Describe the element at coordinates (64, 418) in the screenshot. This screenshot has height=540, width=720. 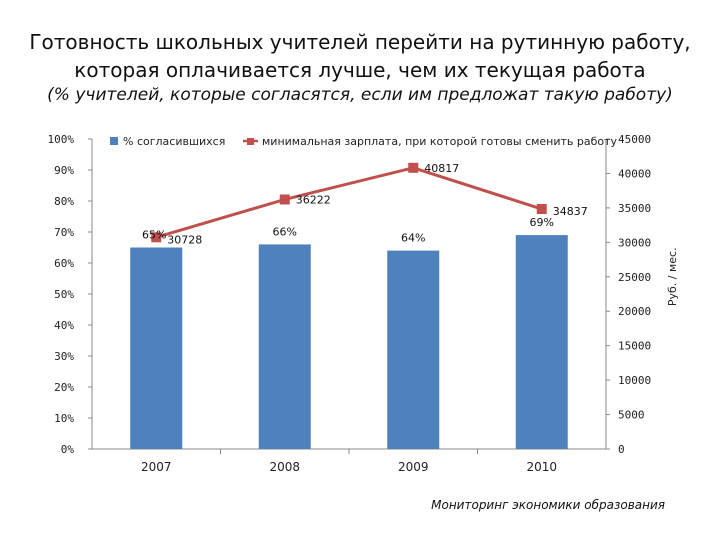
I see `y-left-tick-label: 10%` at that location.